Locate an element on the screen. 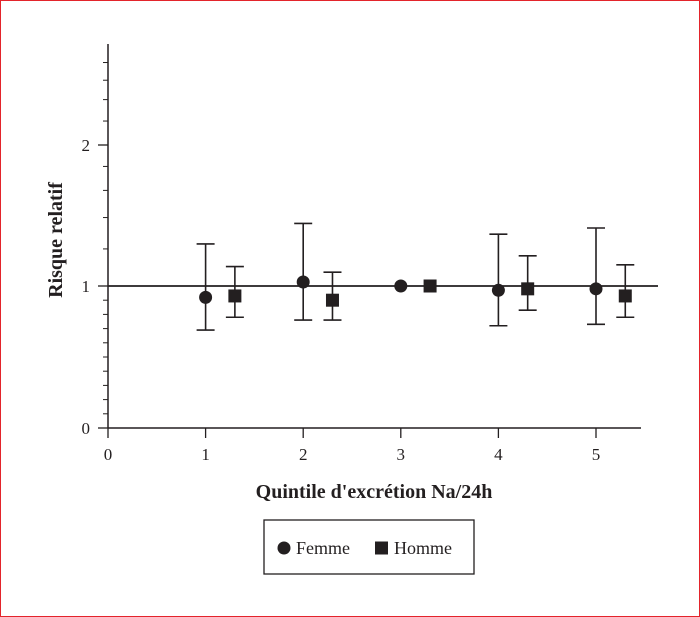 This screenshot has width=700, height=617. legend-box is located at coordinates (369, 547).